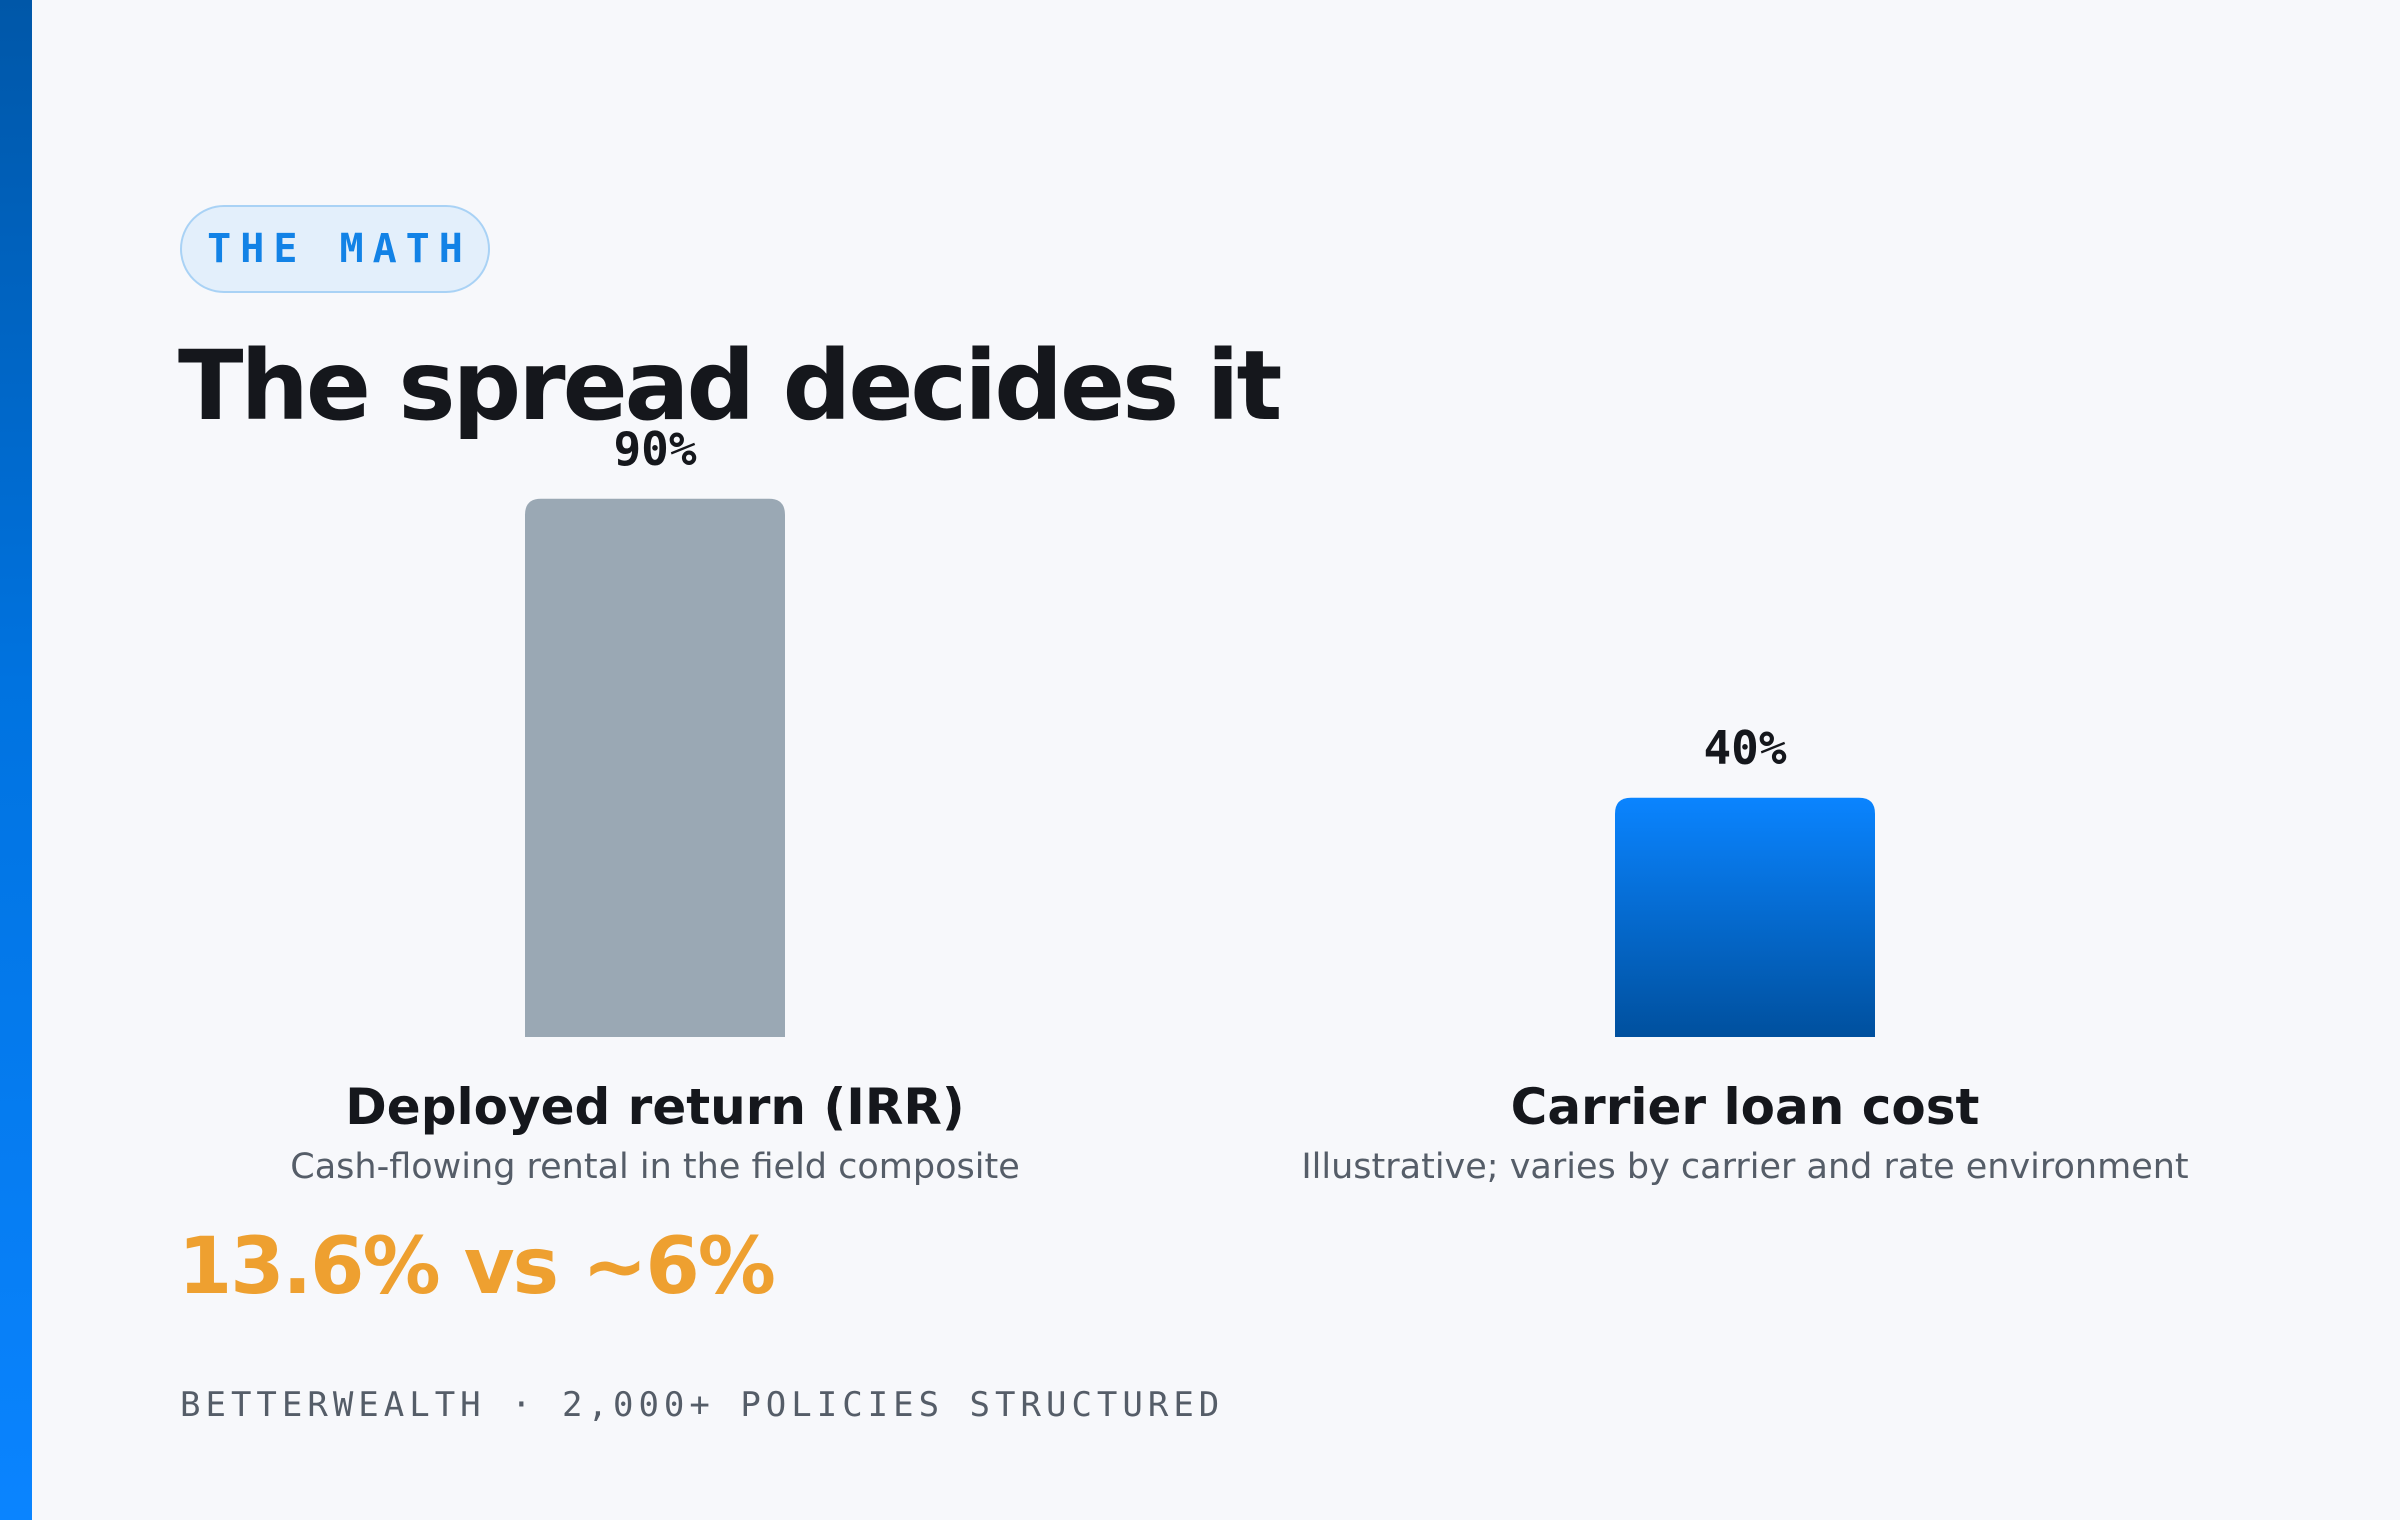 The width and height of the screenshot is (2400, 1520). I want to click on bar-carrier-loan-cost, so click(1745, 917).